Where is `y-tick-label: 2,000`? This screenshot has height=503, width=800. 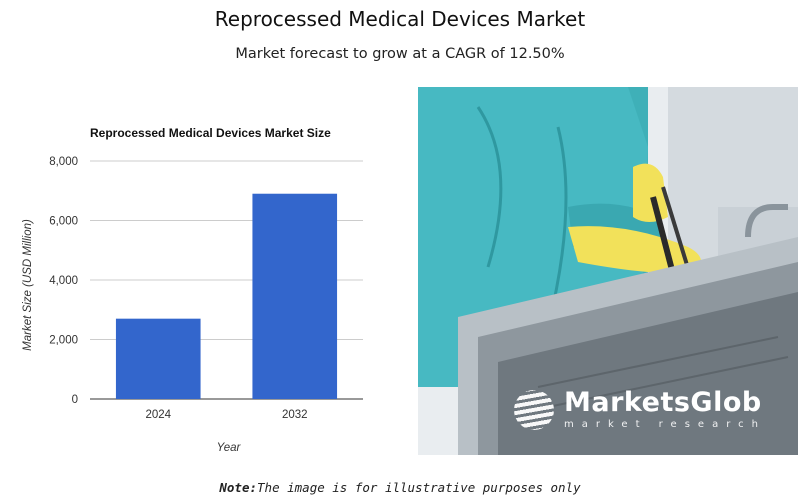
y-tick-label: 2,000 is located at coordinates (63, 341).